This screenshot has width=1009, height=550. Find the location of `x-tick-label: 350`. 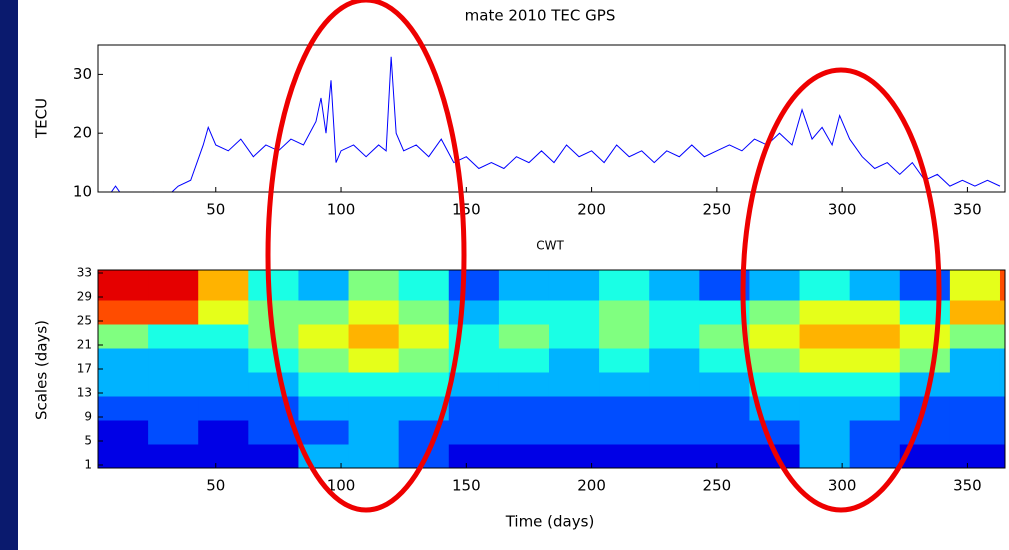

x-tick-label: 350 is located at coordinates (967, 486).